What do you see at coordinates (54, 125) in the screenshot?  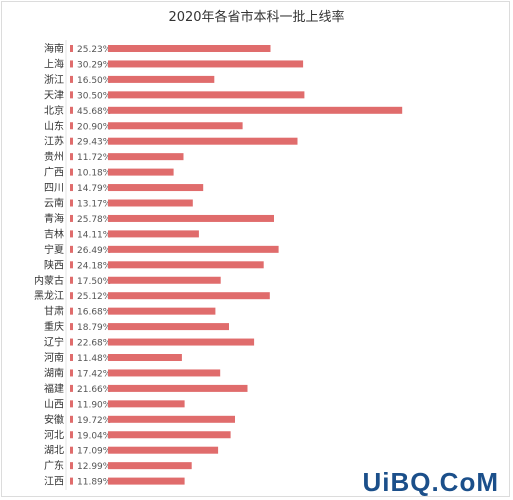 I see `category-label: 山东` at bounding box center [54, 125].